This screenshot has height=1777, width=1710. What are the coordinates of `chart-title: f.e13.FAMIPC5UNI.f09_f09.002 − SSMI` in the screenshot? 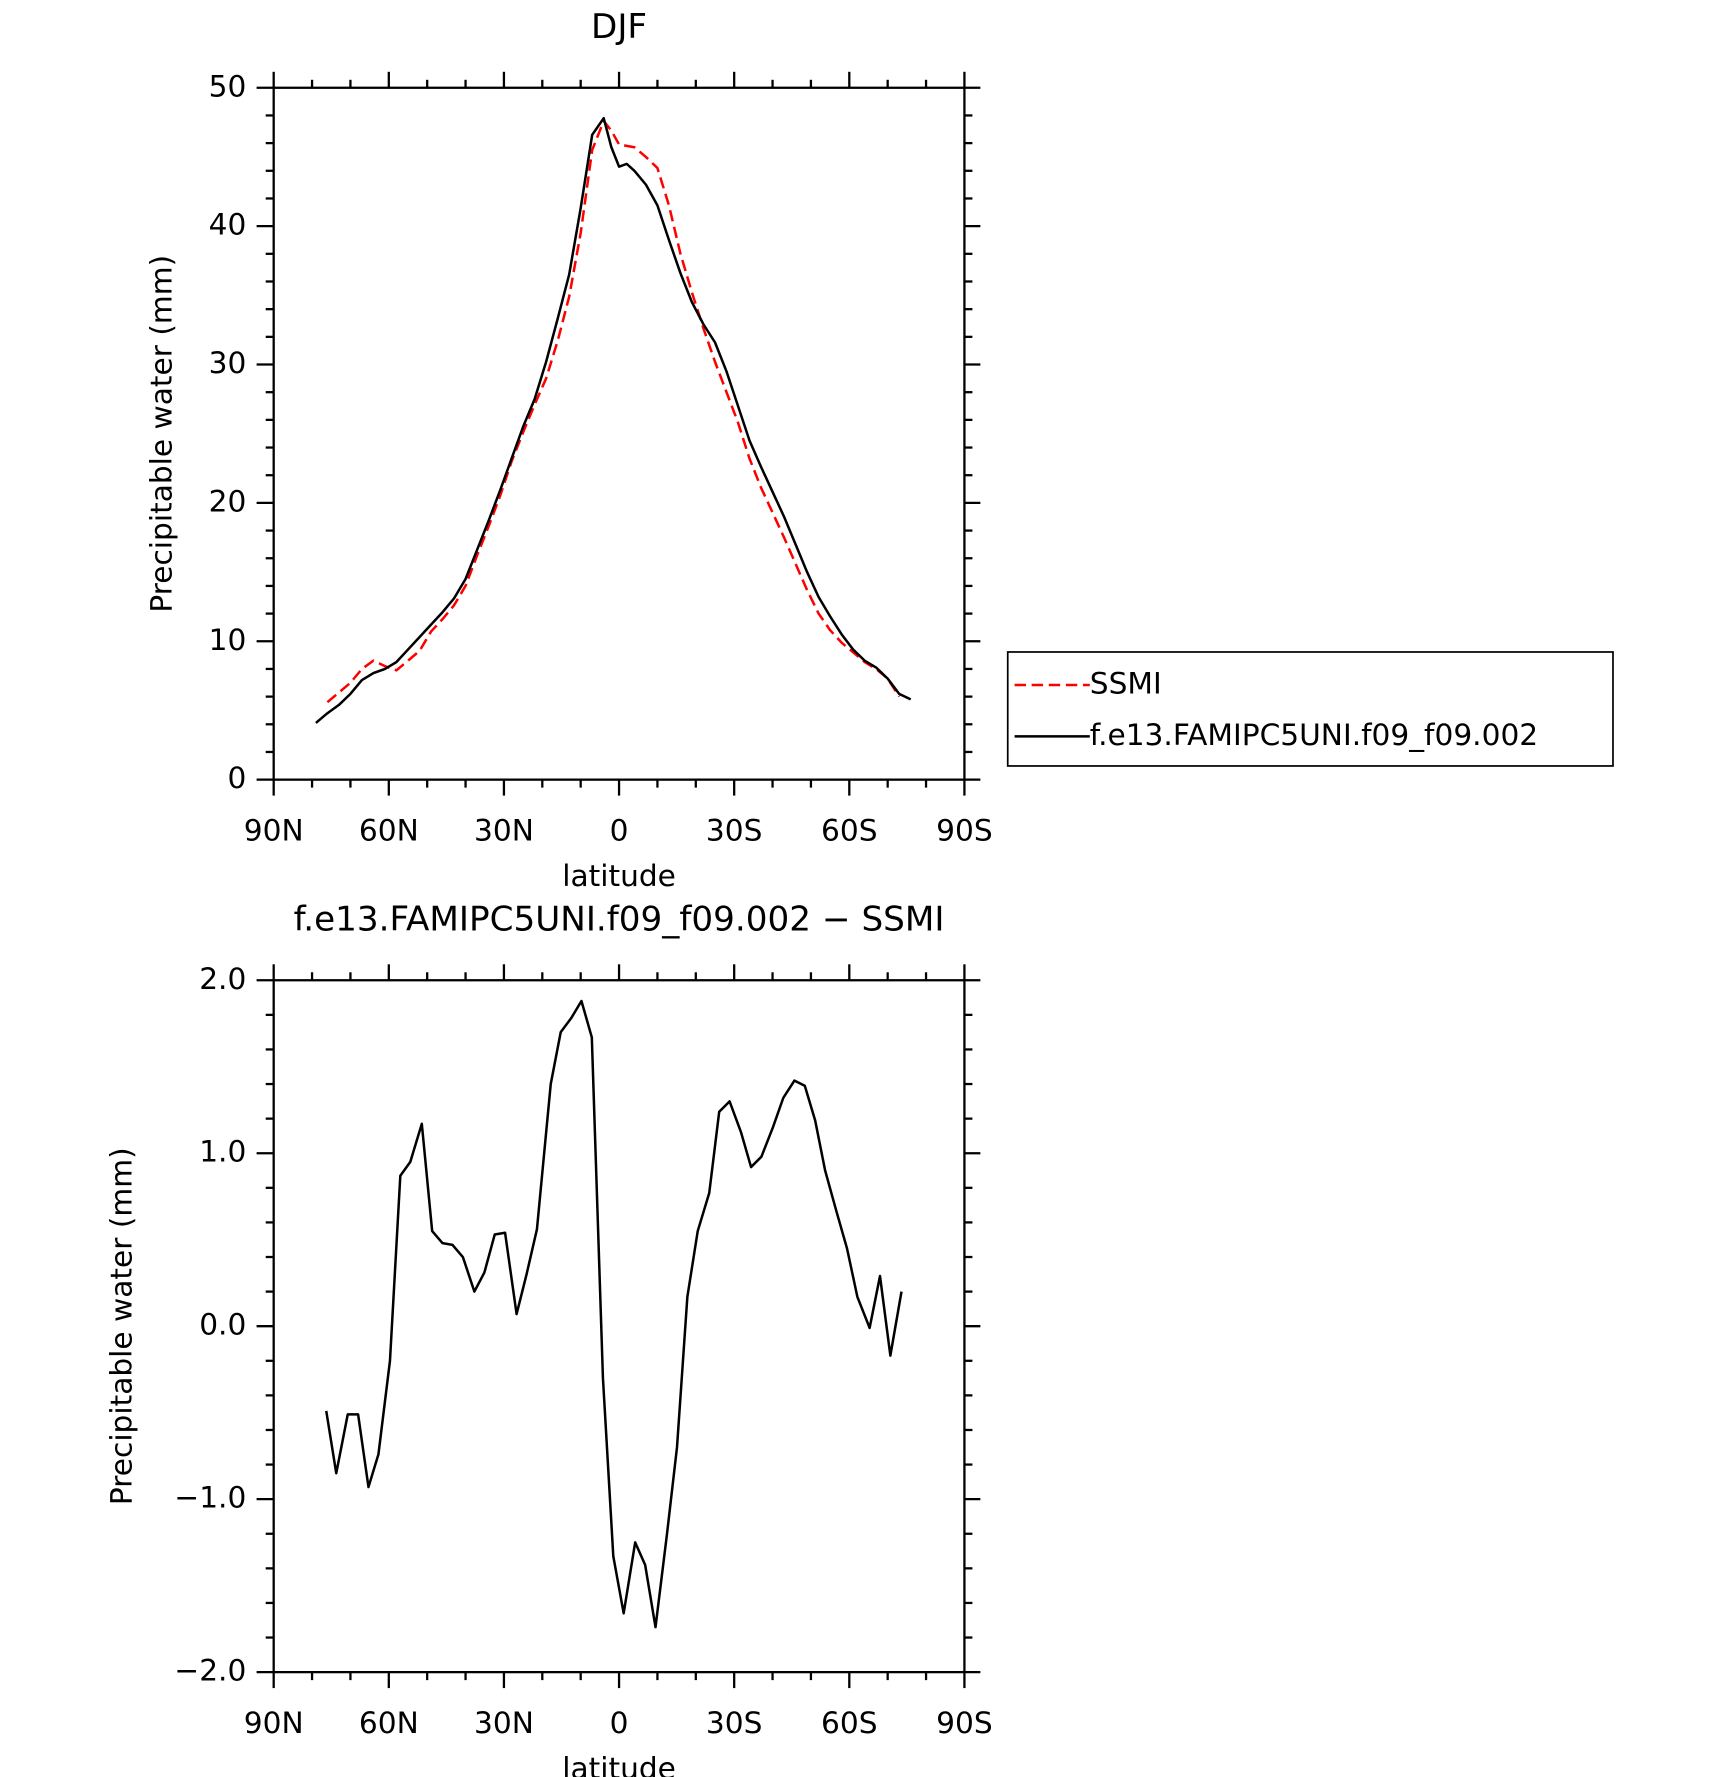 It's located at (619, 919).